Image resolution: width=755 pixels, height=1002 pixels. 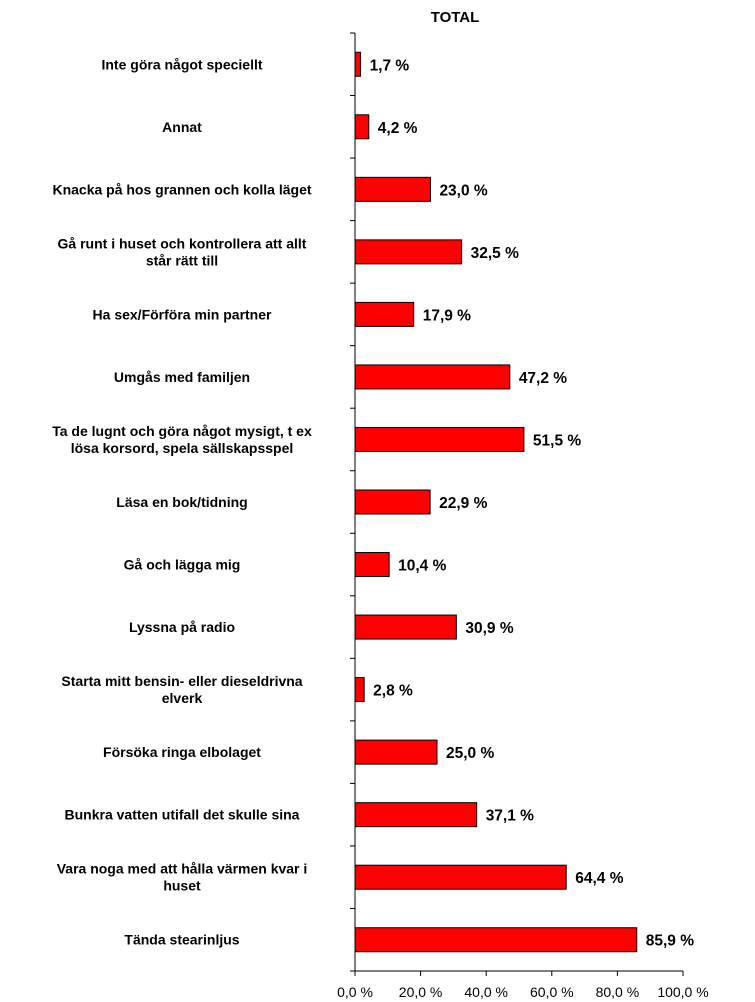 What do you see at coordinates (486, 992) in the screenshot?
I see `x-tick-label: 40,0 %` at bounding box center [486, 992].